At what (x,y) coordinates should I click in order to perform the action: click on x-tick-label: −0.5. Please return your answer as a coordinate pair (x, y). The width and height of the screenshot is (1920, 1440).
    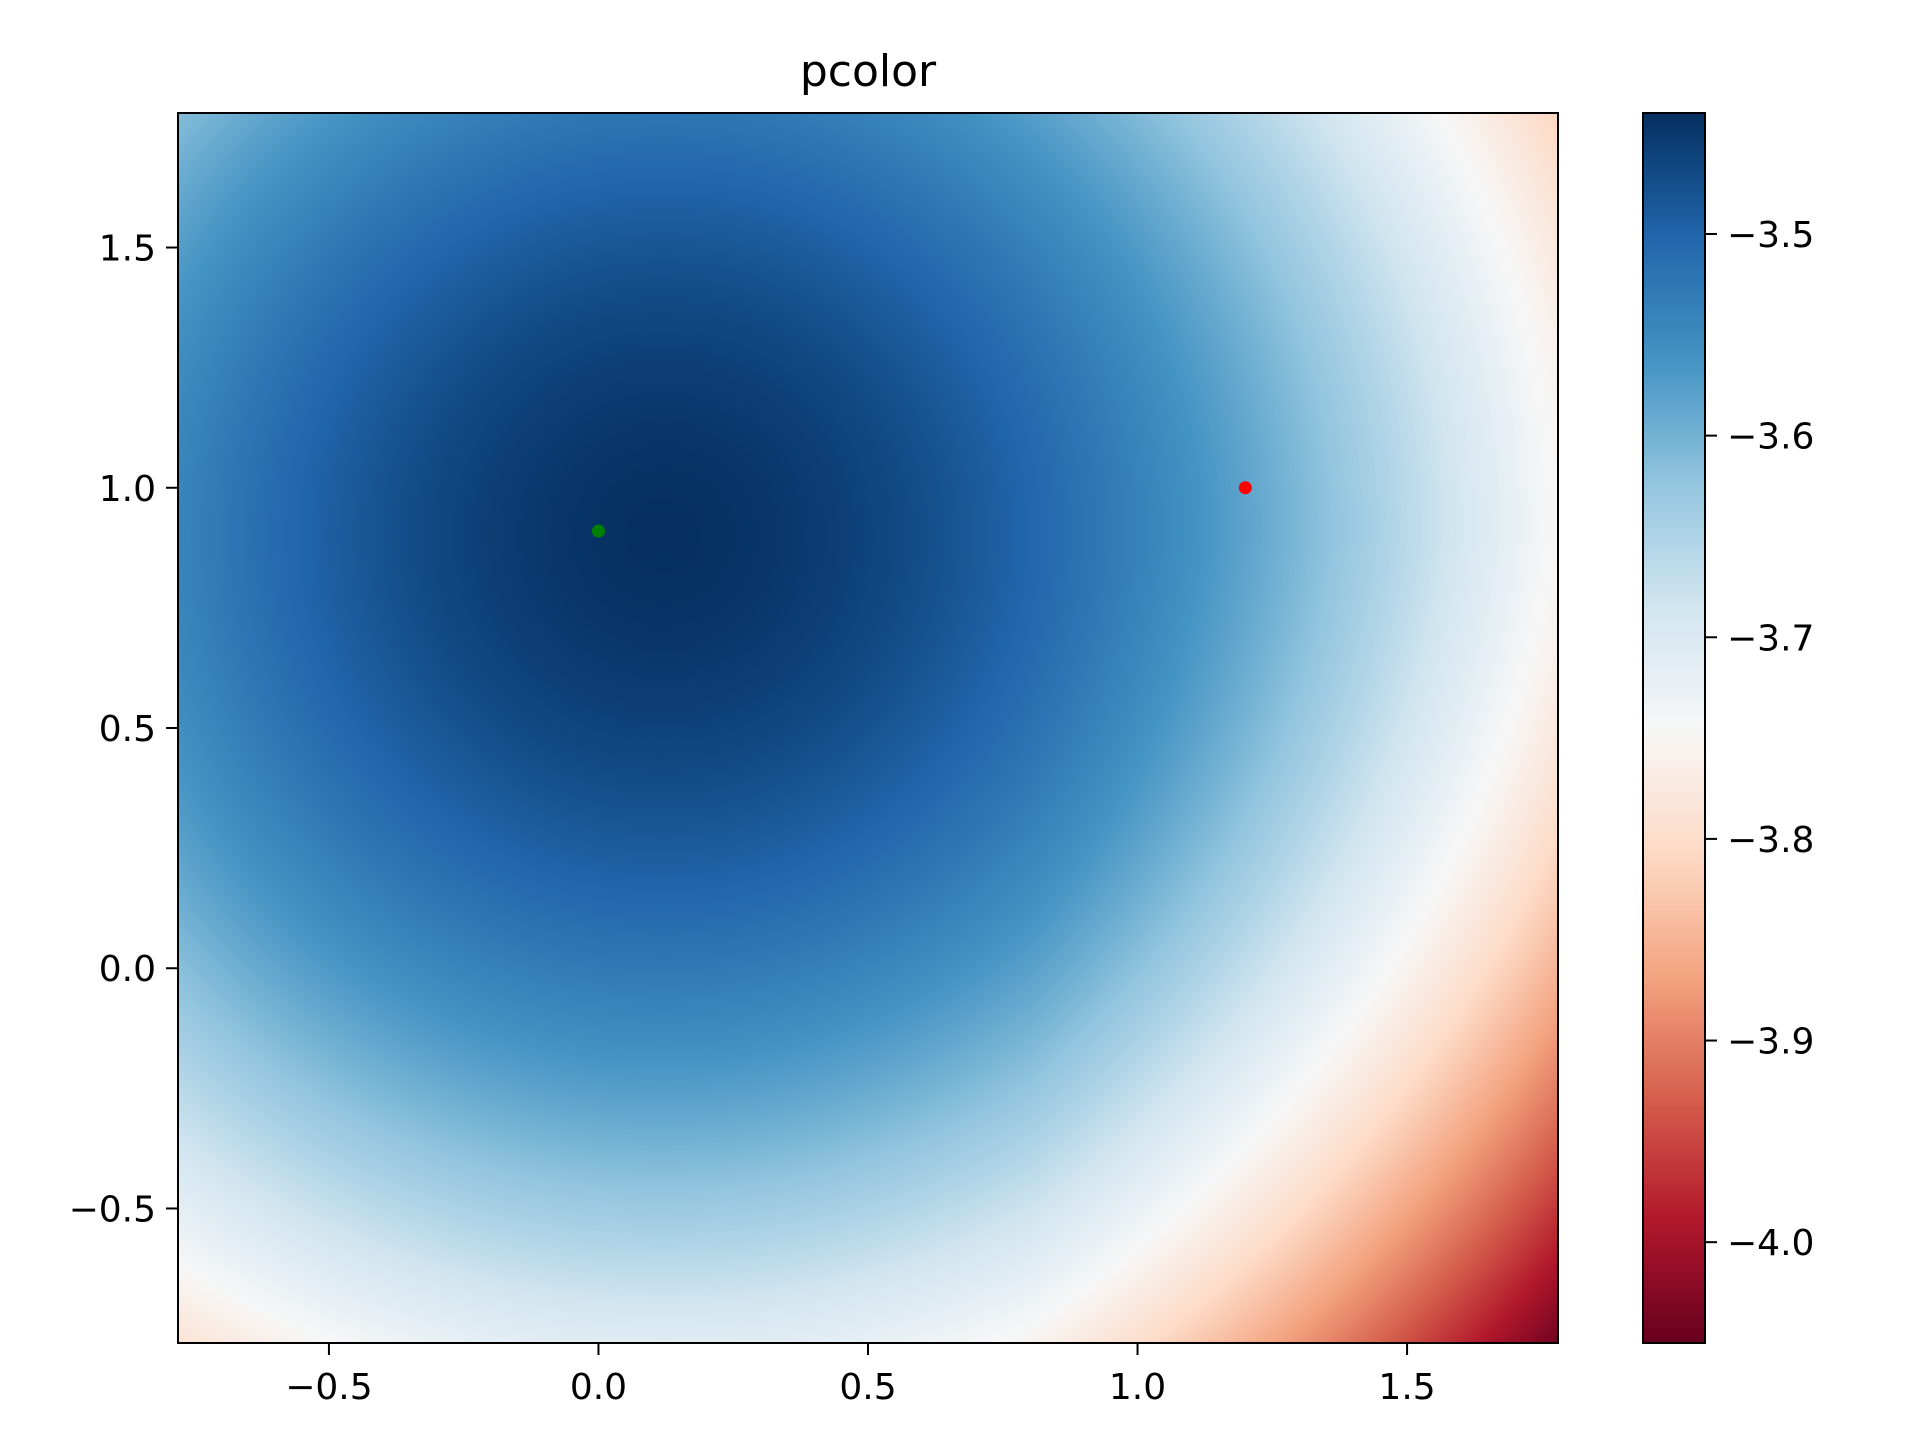
    Looking at the image, I should click on (328, 1387).